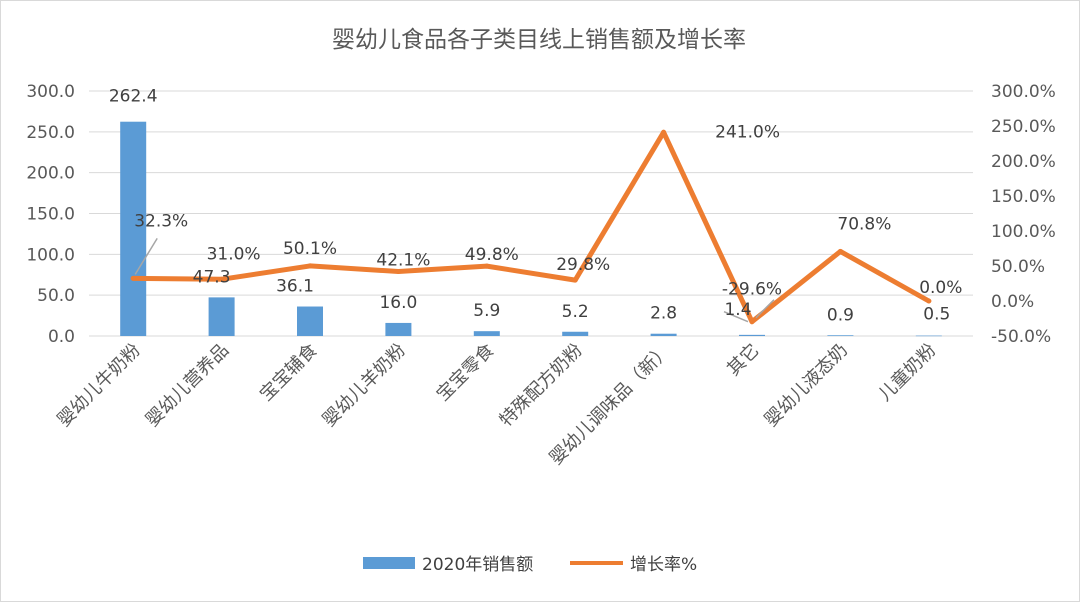 The height and width of the screenshot is (605, 1080). Describe the element at coordinates (539, 40) in the screenshot. I see `chart-title: 婴幼儿食品各子类目线上销售额及增长率` at that location.